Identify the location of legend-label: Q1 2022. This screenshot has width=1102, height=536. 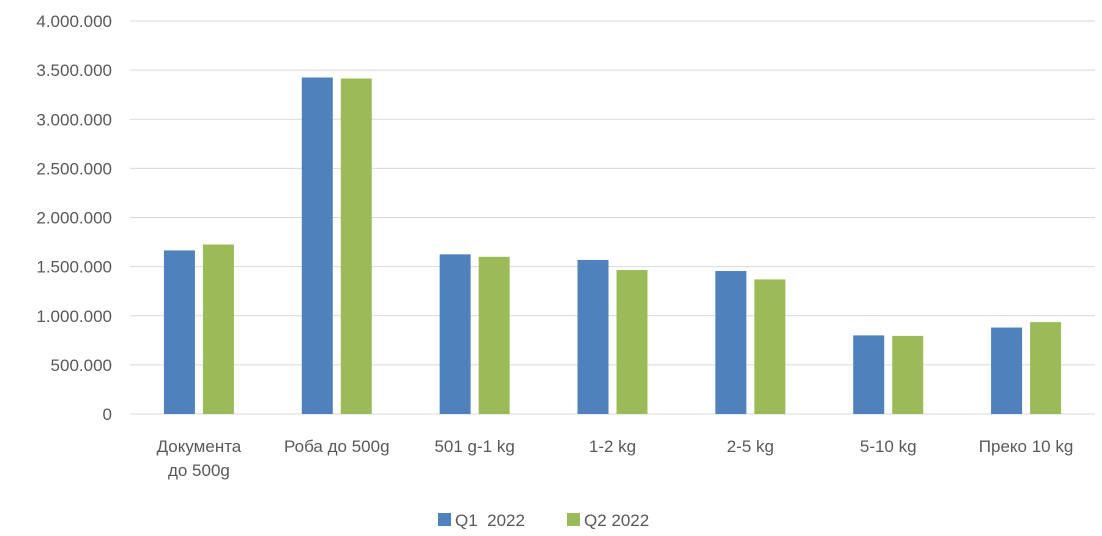
(490, 520).